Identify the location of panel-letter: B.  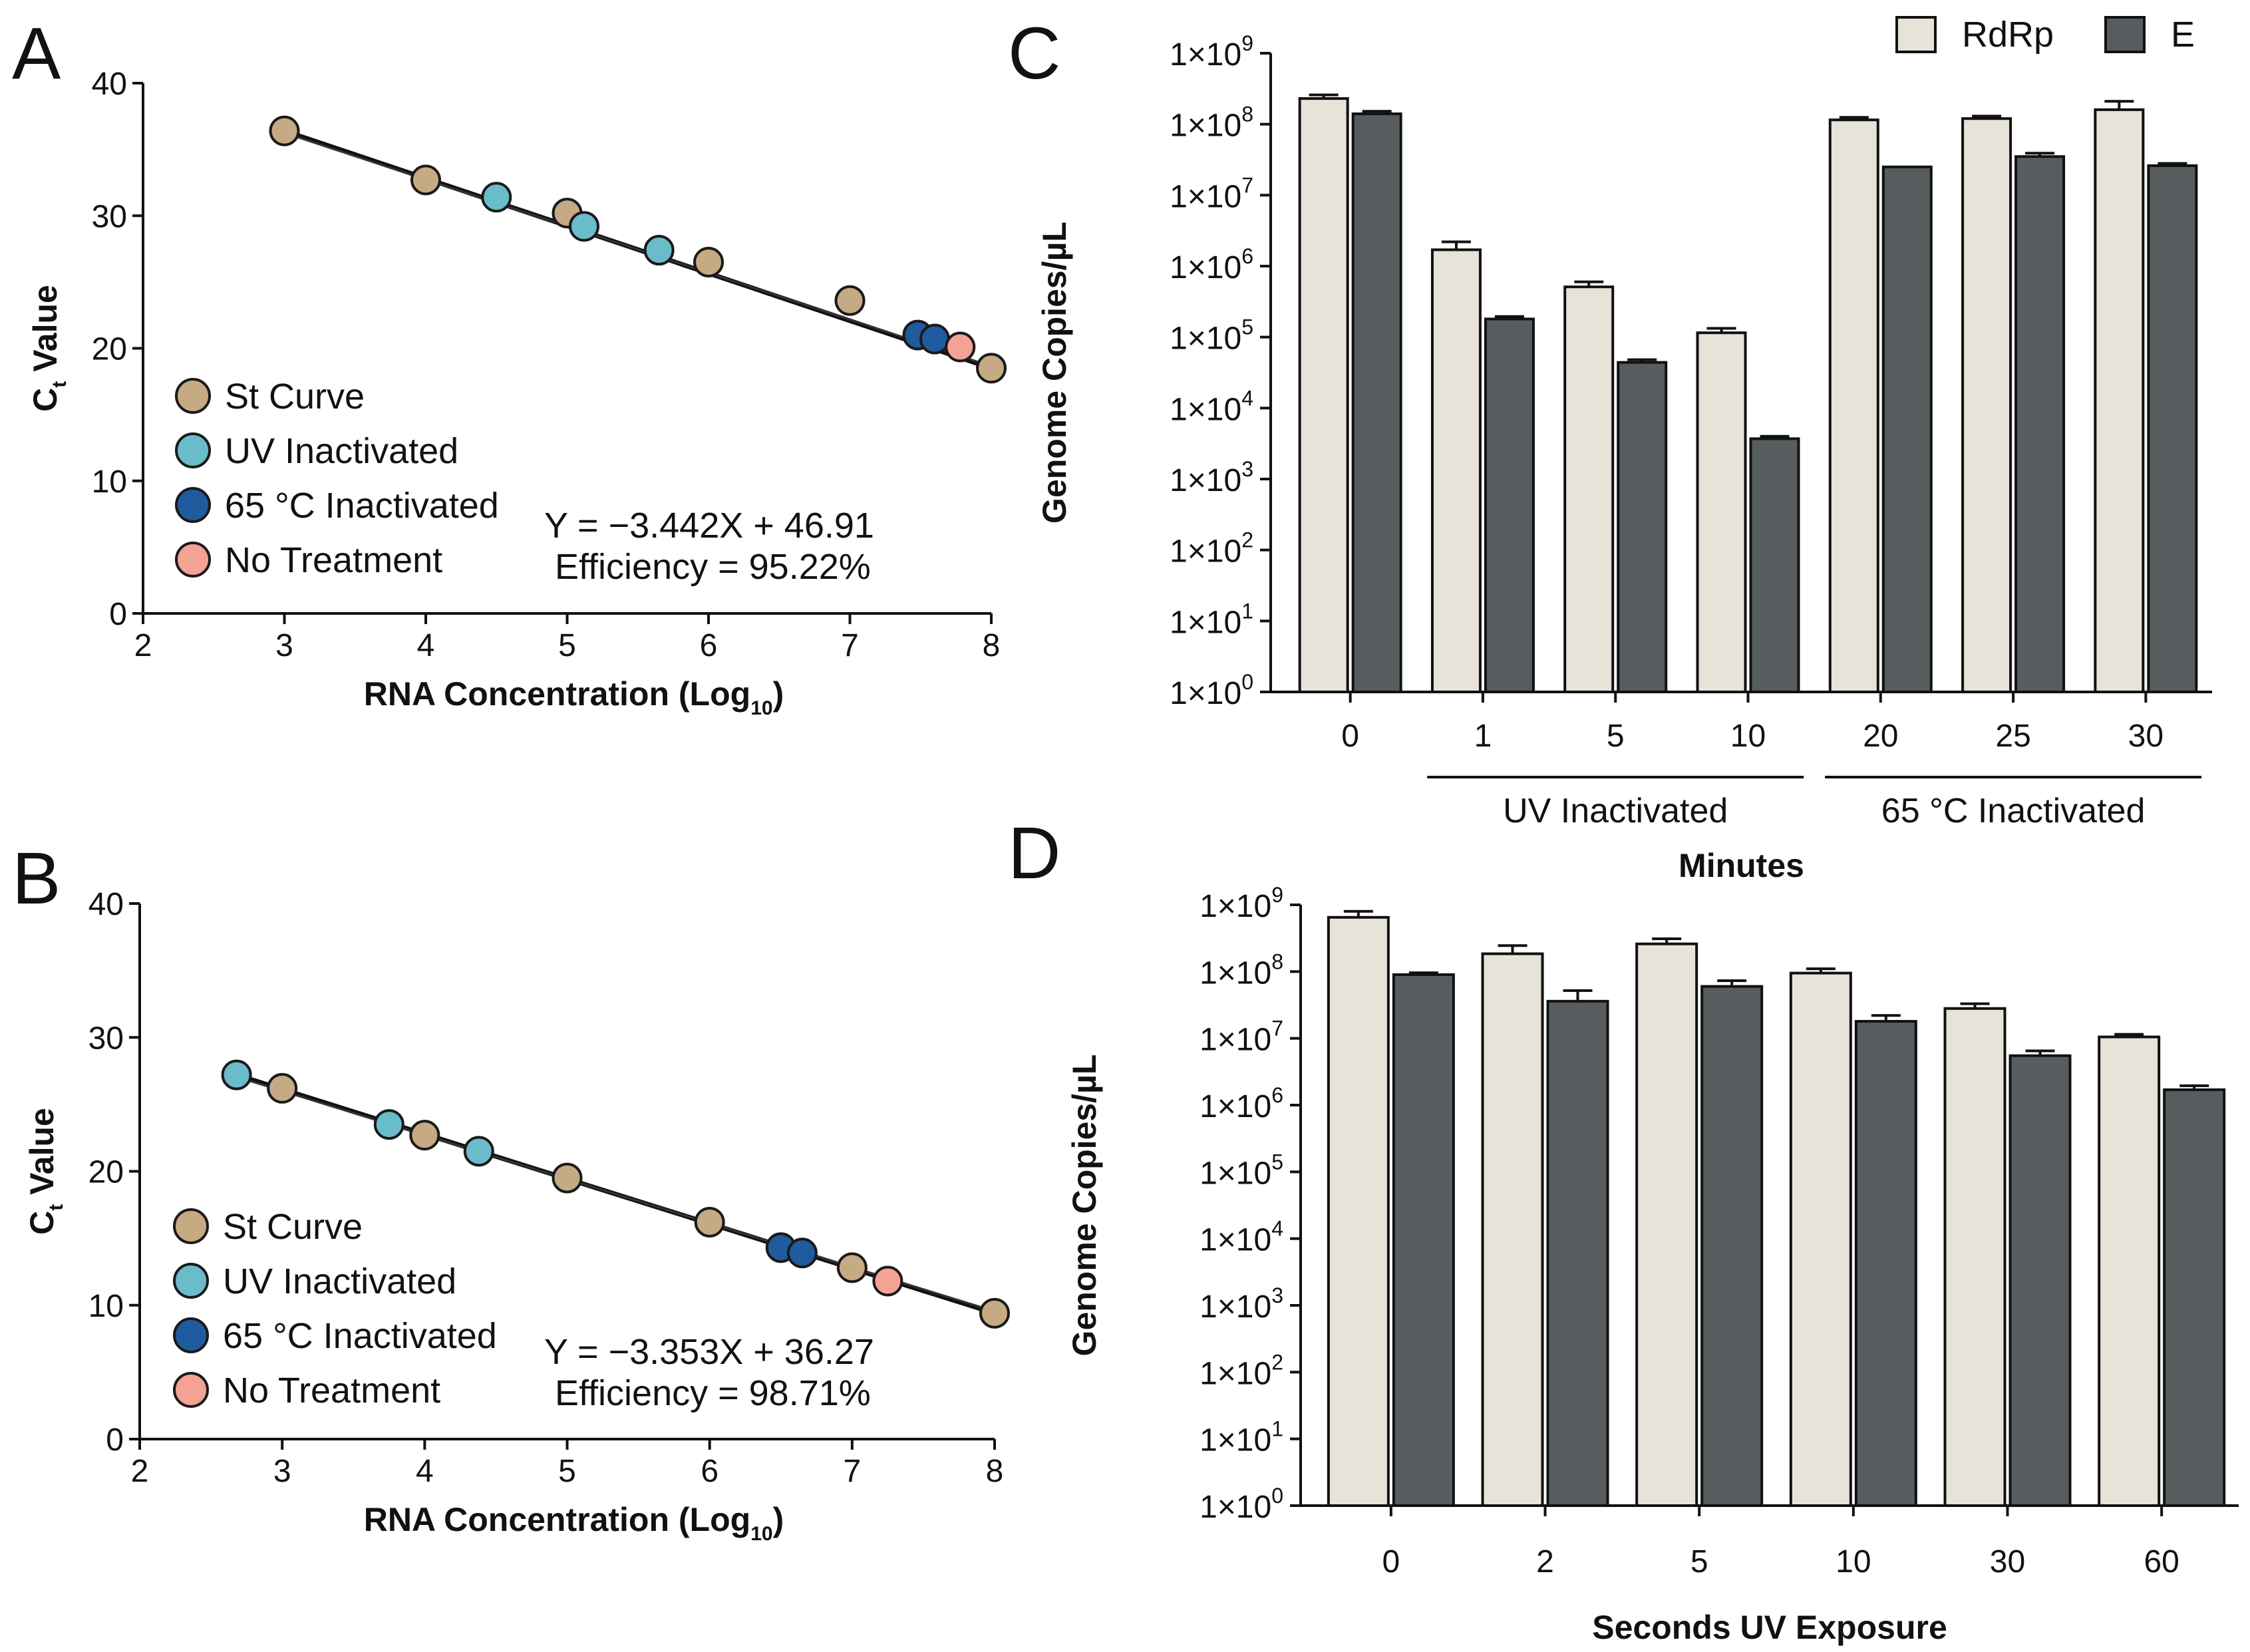
(36, 879).